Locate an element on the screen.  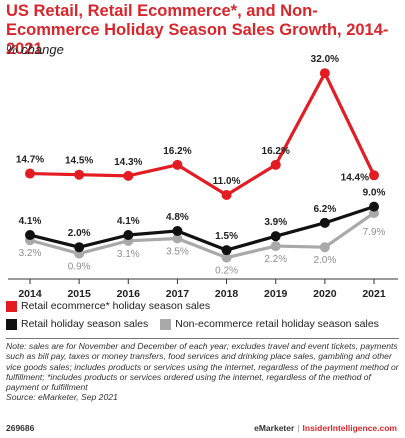
data-label-retail: 6.2% is located at coordinates (324, 209).